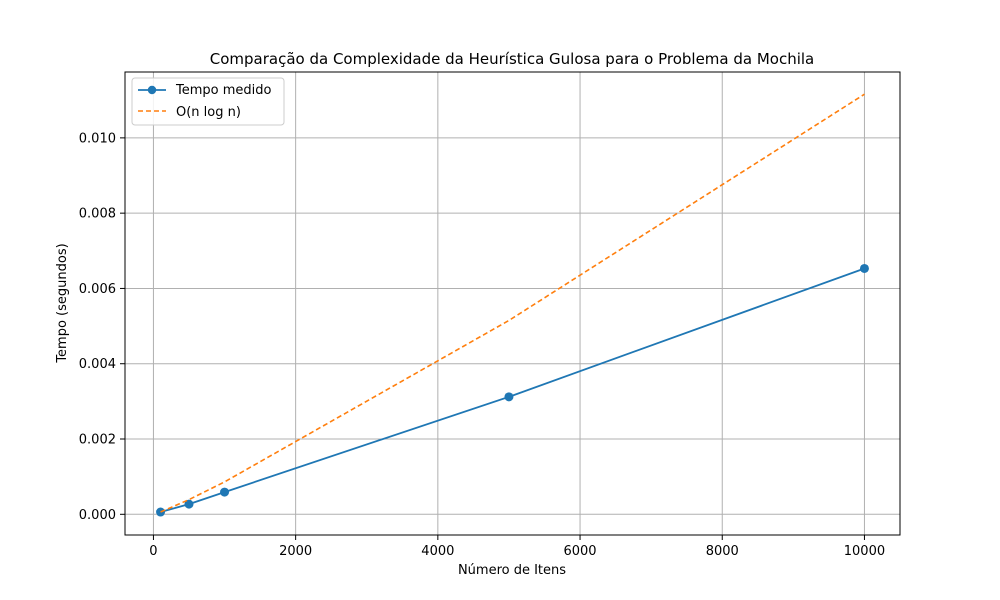  Describe the element at coordinates (208, 112) in the screenshot. I see `legend-label-o-n-log-n: O(n log n)` at that location.